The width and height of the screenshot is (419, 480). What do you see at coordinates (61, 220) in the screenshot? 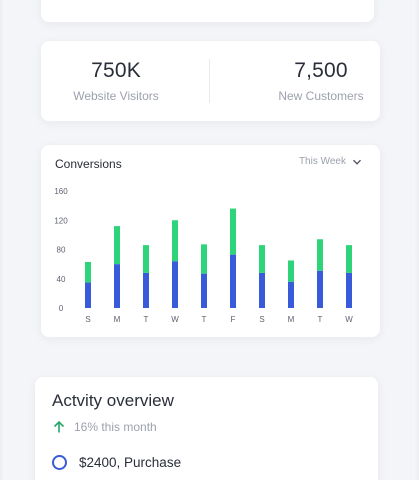
I see `y-tick-label: 120` at bounding box center [61, 220].